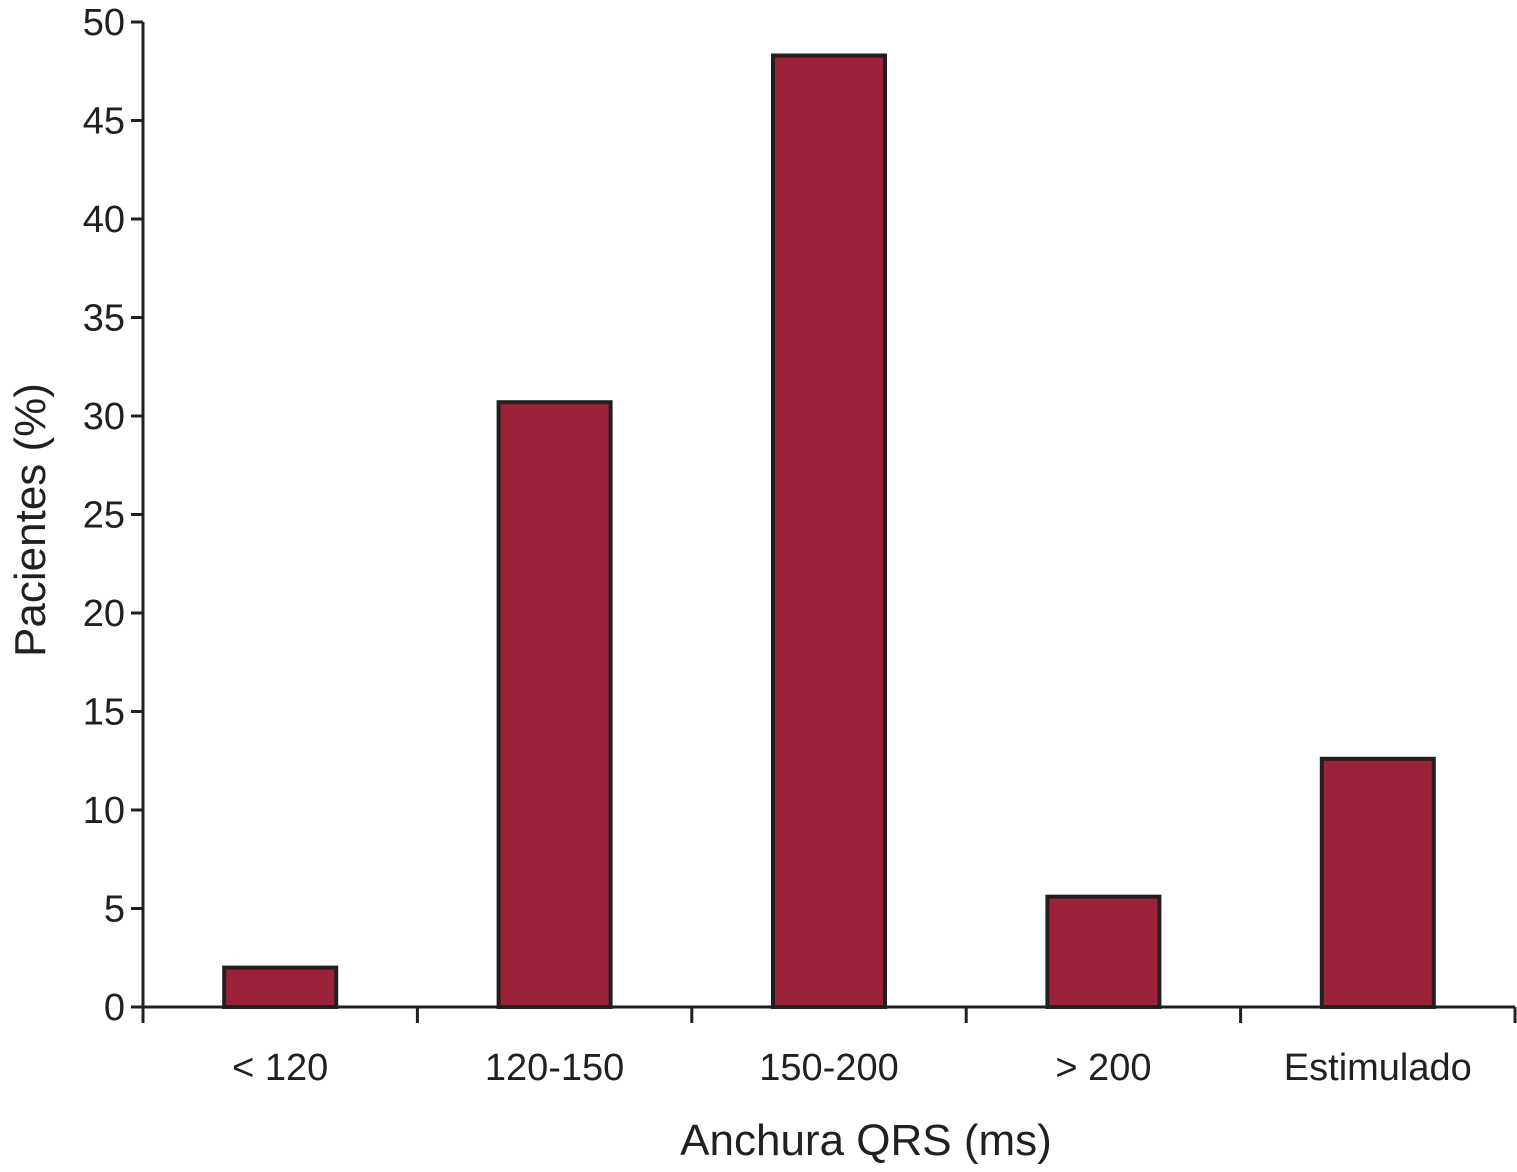  Describe the element at coordinates (1378, 1068) in the screenshot. I see `x-category-label: Estimulado` at that location.